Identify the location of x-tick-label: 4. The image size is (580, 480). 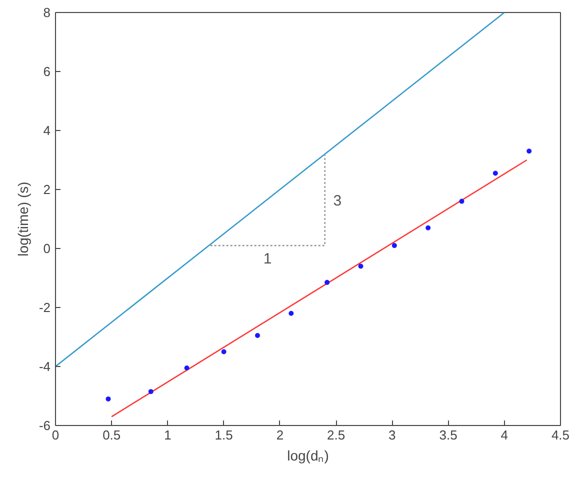
(504, 435).